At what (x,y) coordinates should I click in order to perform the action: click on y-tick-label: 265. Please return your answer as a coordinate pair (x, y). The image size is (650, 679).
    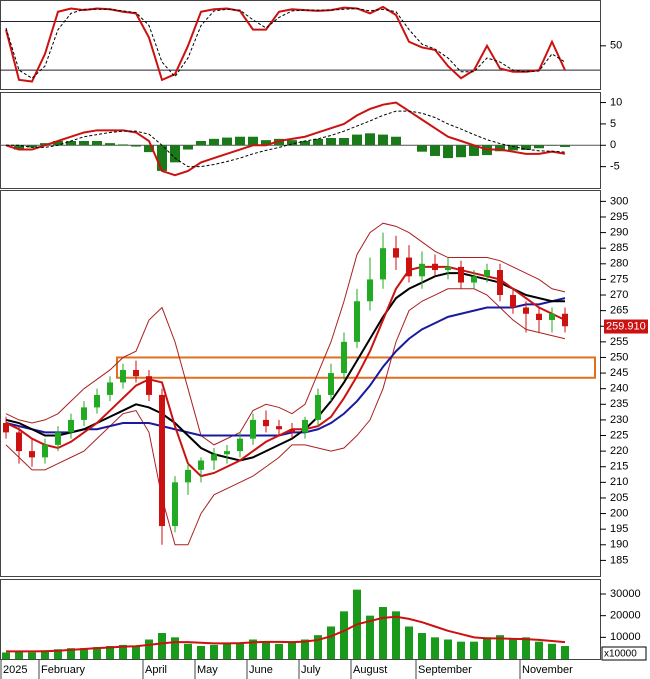
    Looking at the image, I should click on (619, 311).